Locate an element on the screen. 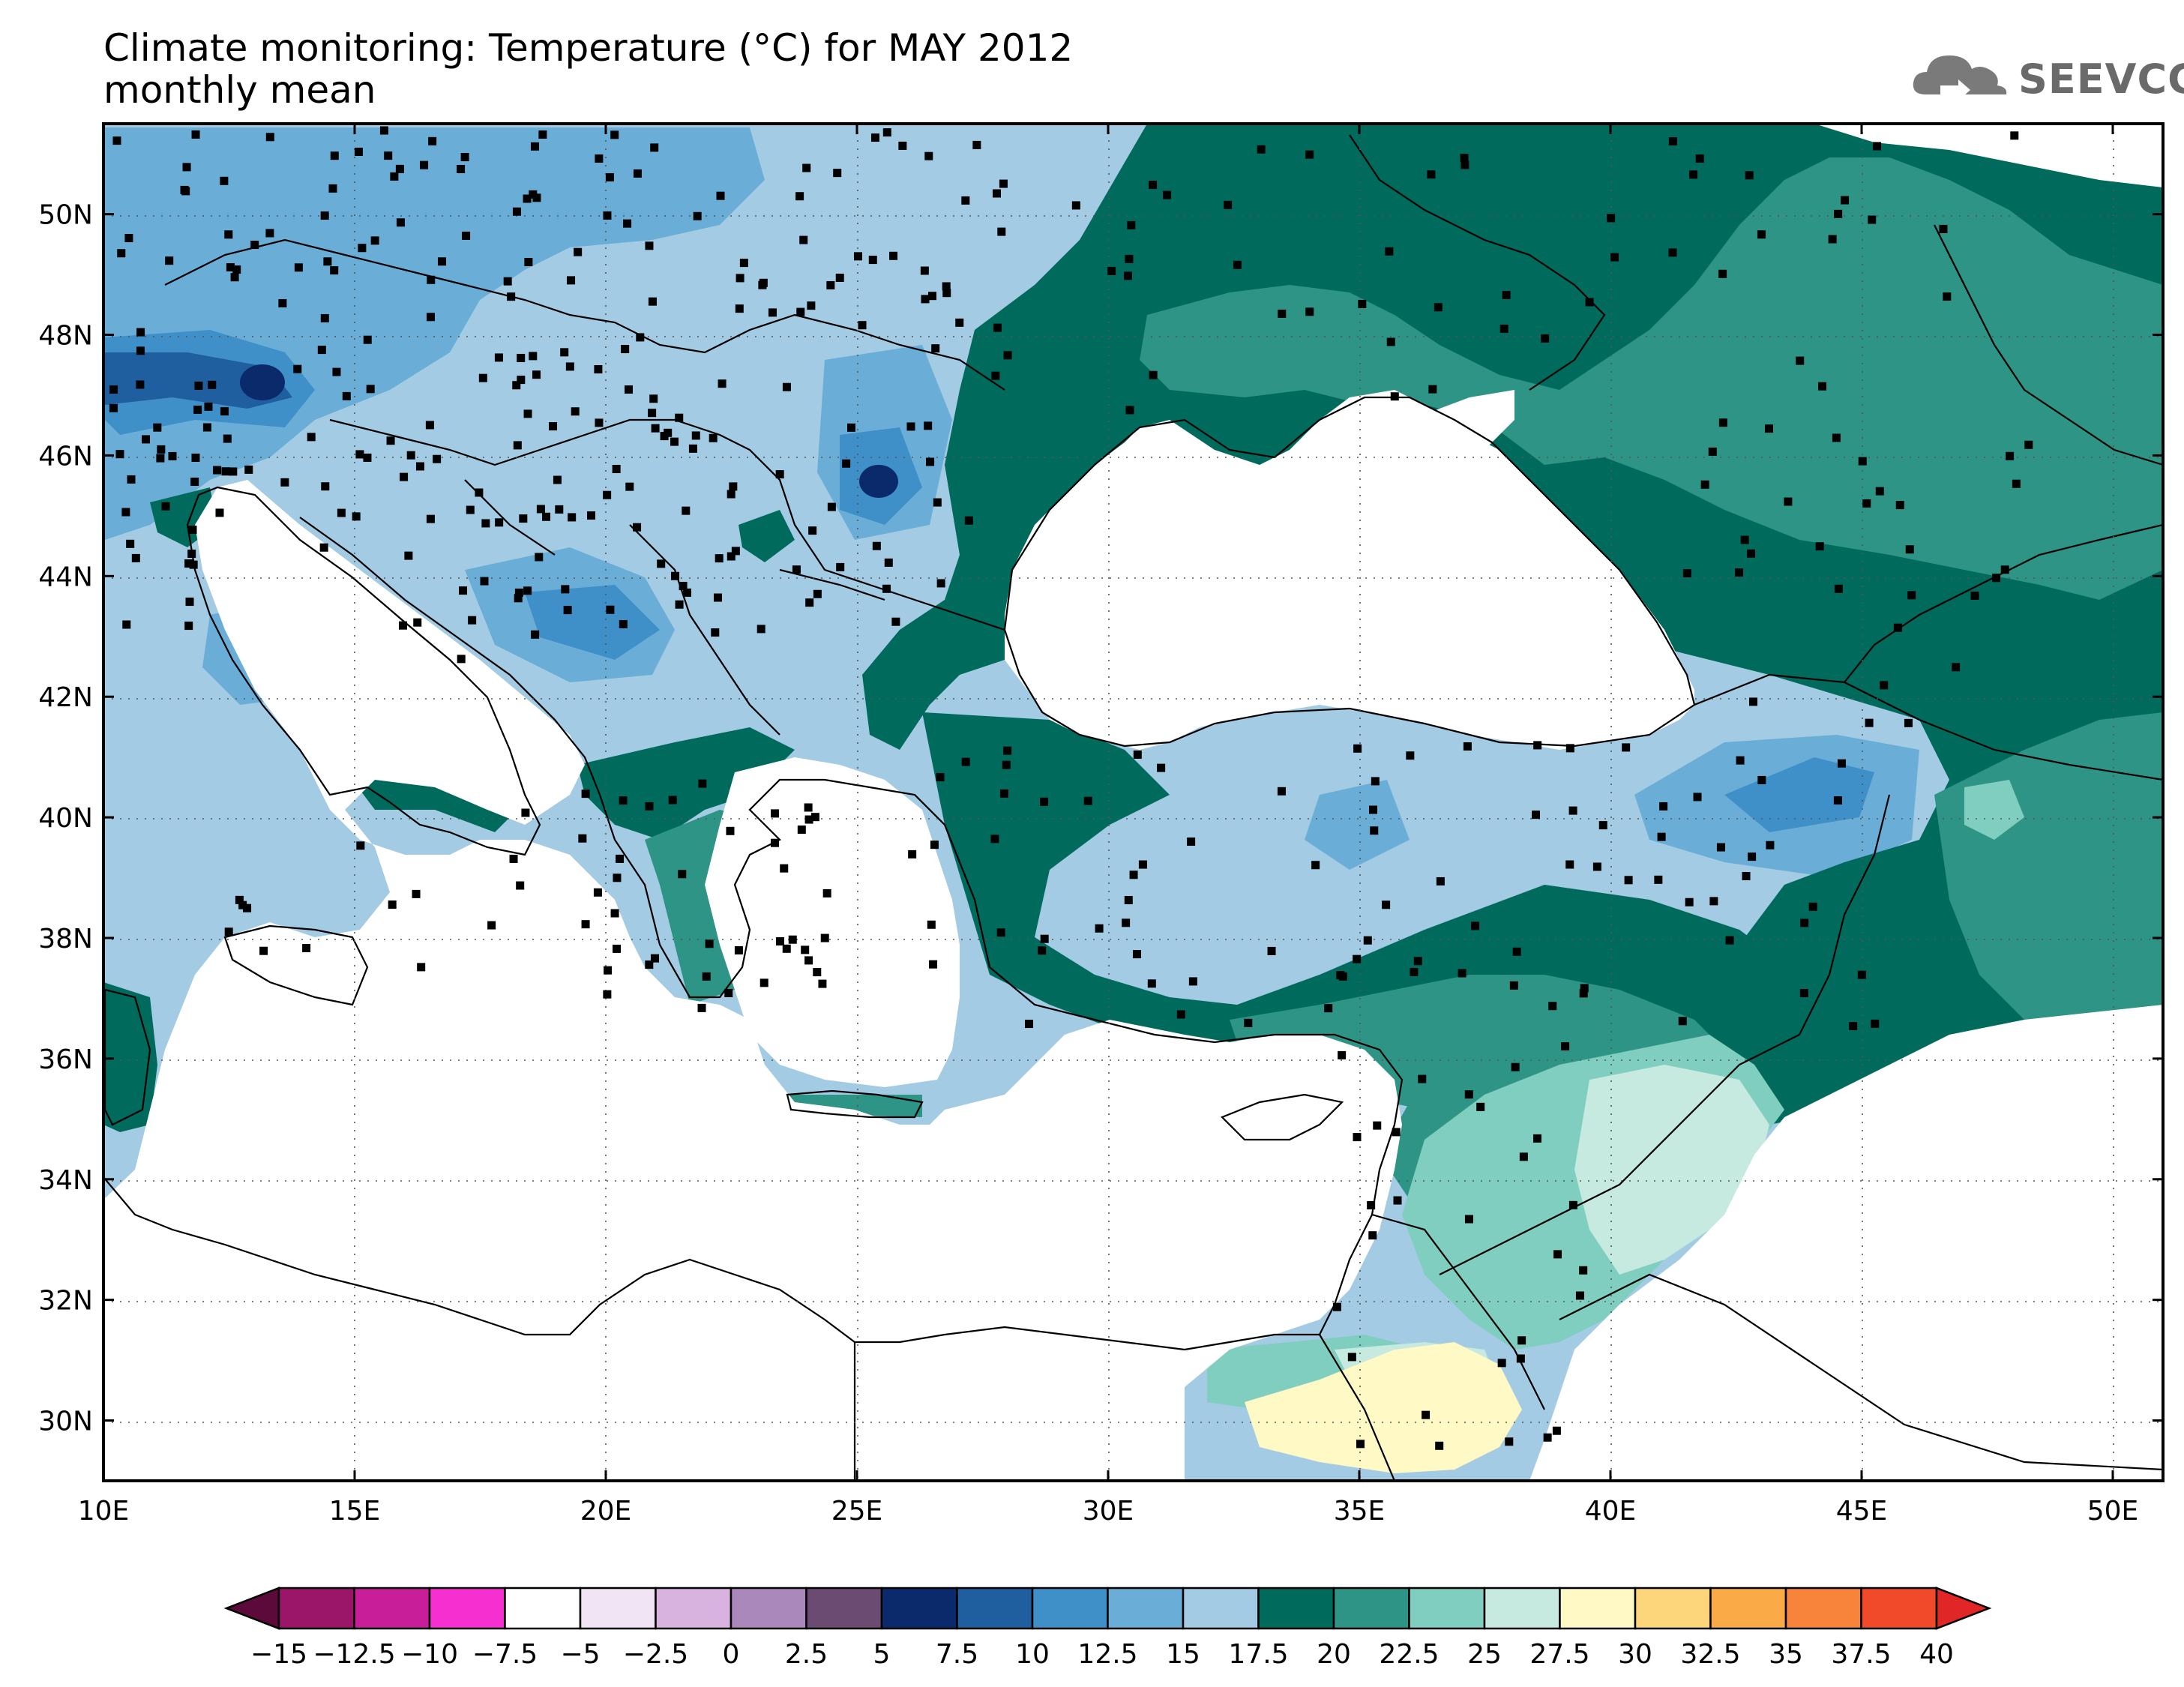  coast-africa is located at coordinates (711, 1263).